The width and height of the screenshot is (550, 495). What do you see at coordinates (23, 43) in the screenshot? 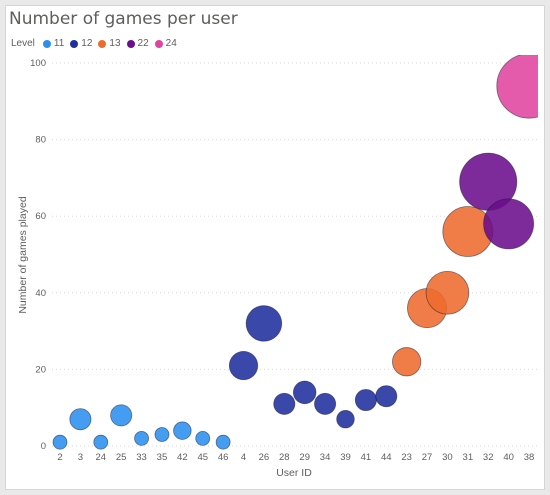
I see `legend-title: Level` at bounding box center [23, 43].